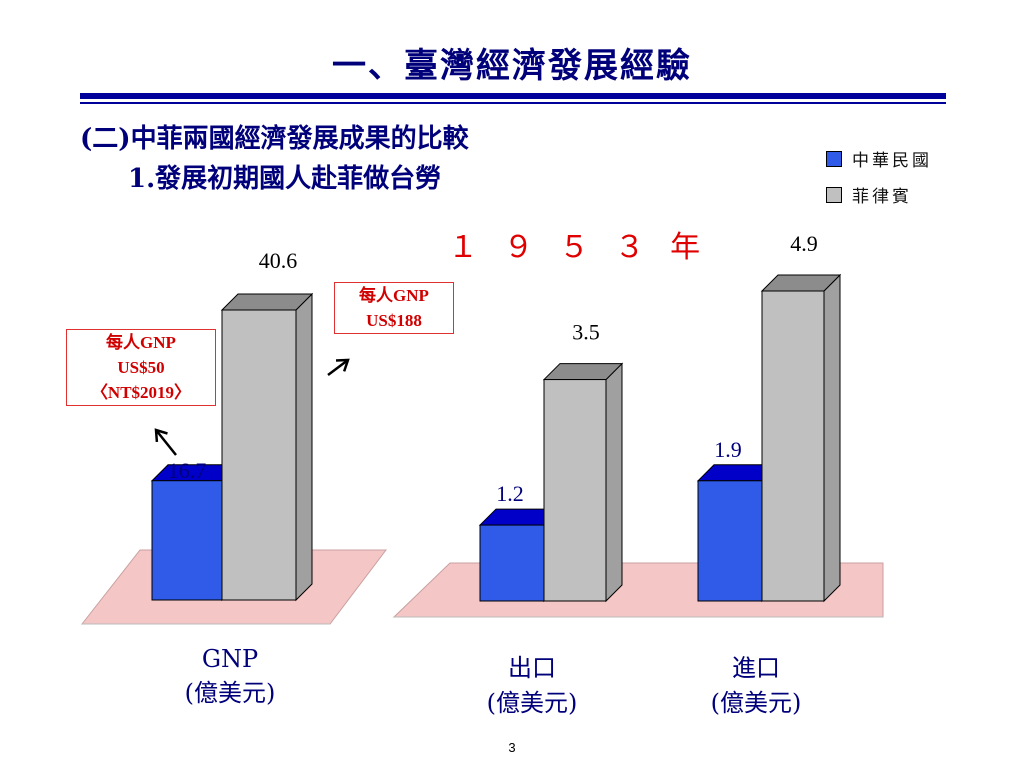 Image resolution: width=1024 pixels, height=768 pixels. Describe the element at coordinates (230, 659) in the screenshot. I see `category-gnp-line-1: GNP` at that location.